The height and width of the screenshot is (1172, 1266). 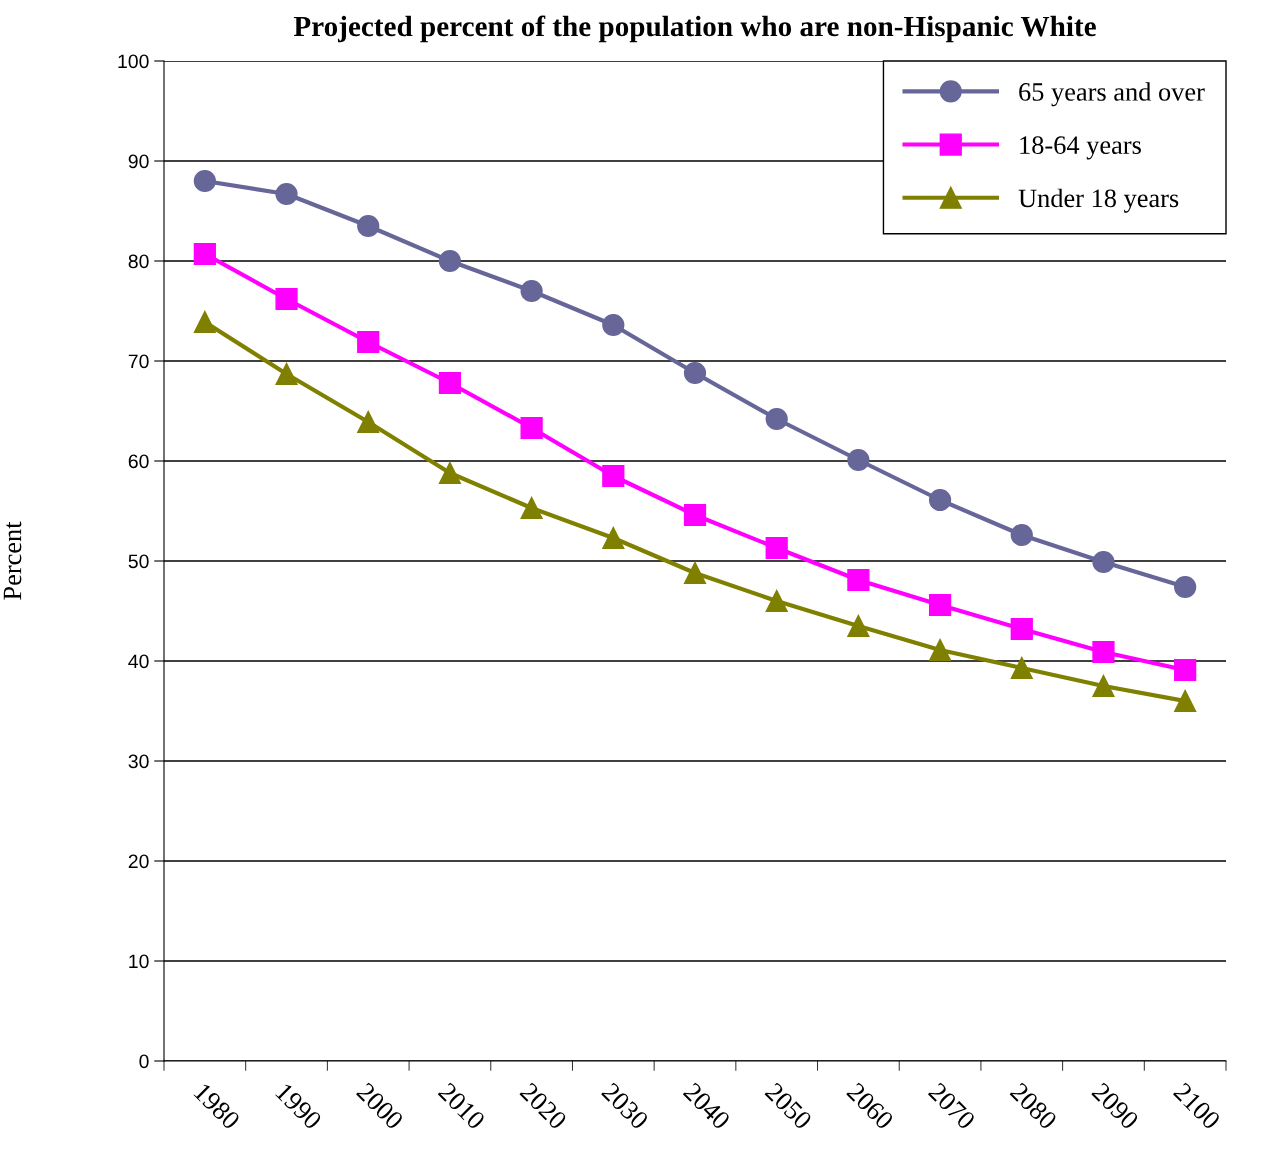 I want to click on y-tick-label: 80, so click(x=138, y=261).